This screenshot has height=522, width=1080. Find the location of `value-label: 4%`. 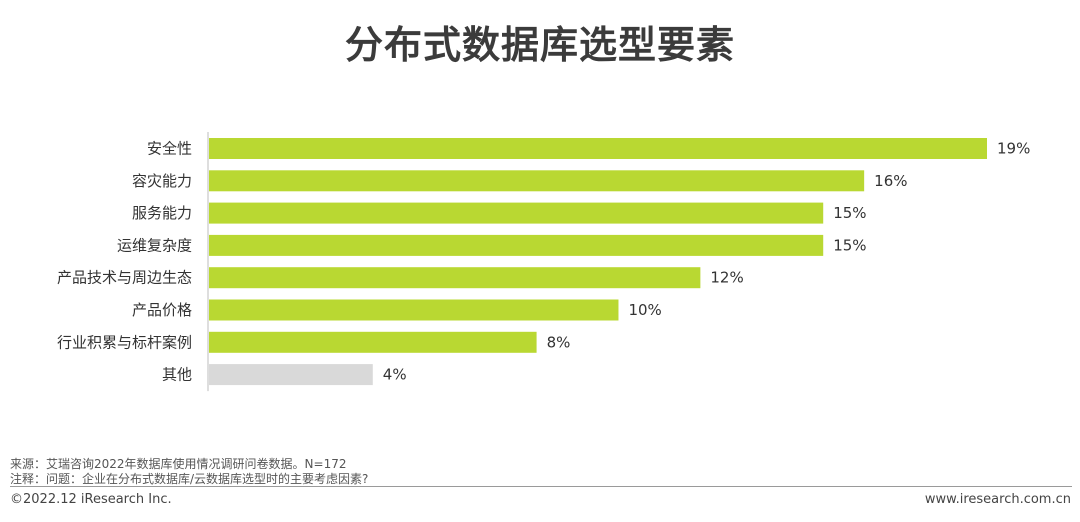

value-label: 4% is located at coordinates (395, 375).